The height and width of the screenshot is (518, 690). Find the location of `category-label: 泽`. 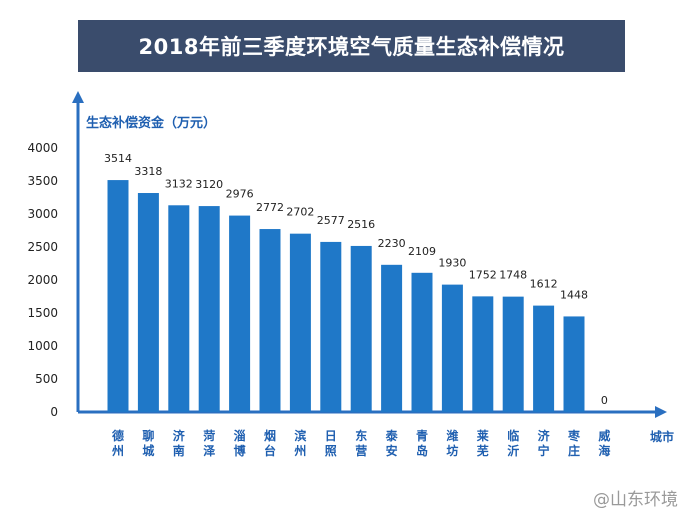

category-label: 泽 is located at coordinates (209, 451).